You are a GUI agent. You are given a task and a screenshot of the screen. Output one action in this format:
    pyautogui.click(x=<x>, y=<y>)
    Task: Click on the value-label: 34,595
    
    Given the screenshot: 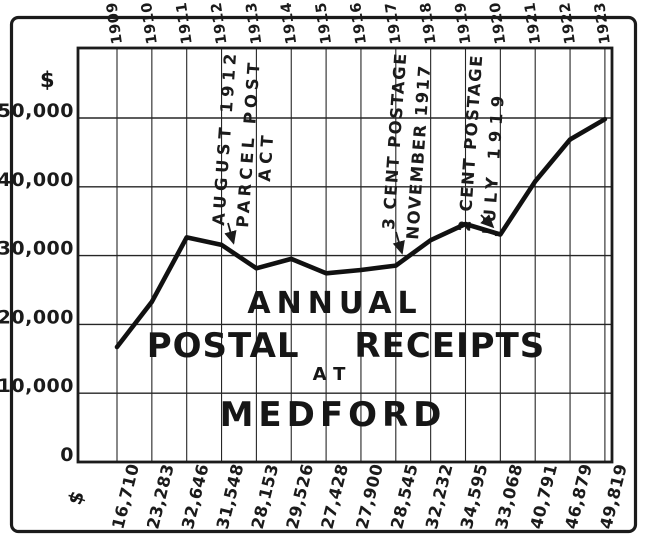 What is the action you would take?
    pyautogui.click(x=474, y=496)
    